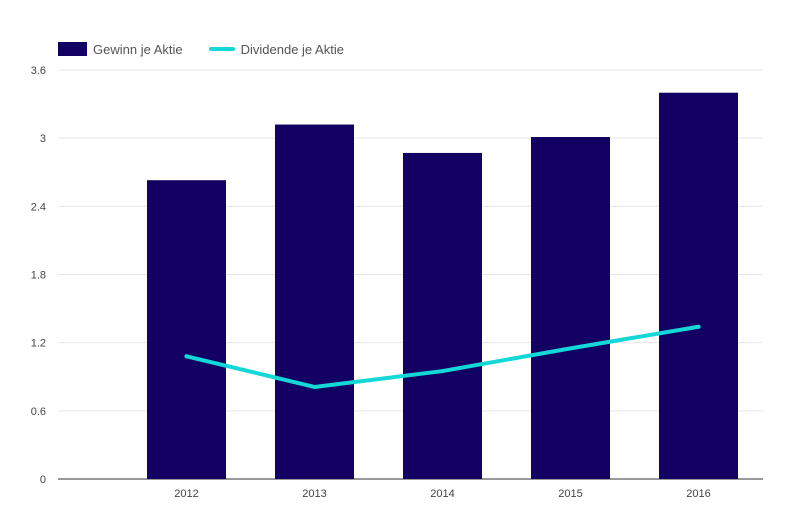  I want to click on legend-label-gewinn: Gewinn je Aktie, so click(138, 49).